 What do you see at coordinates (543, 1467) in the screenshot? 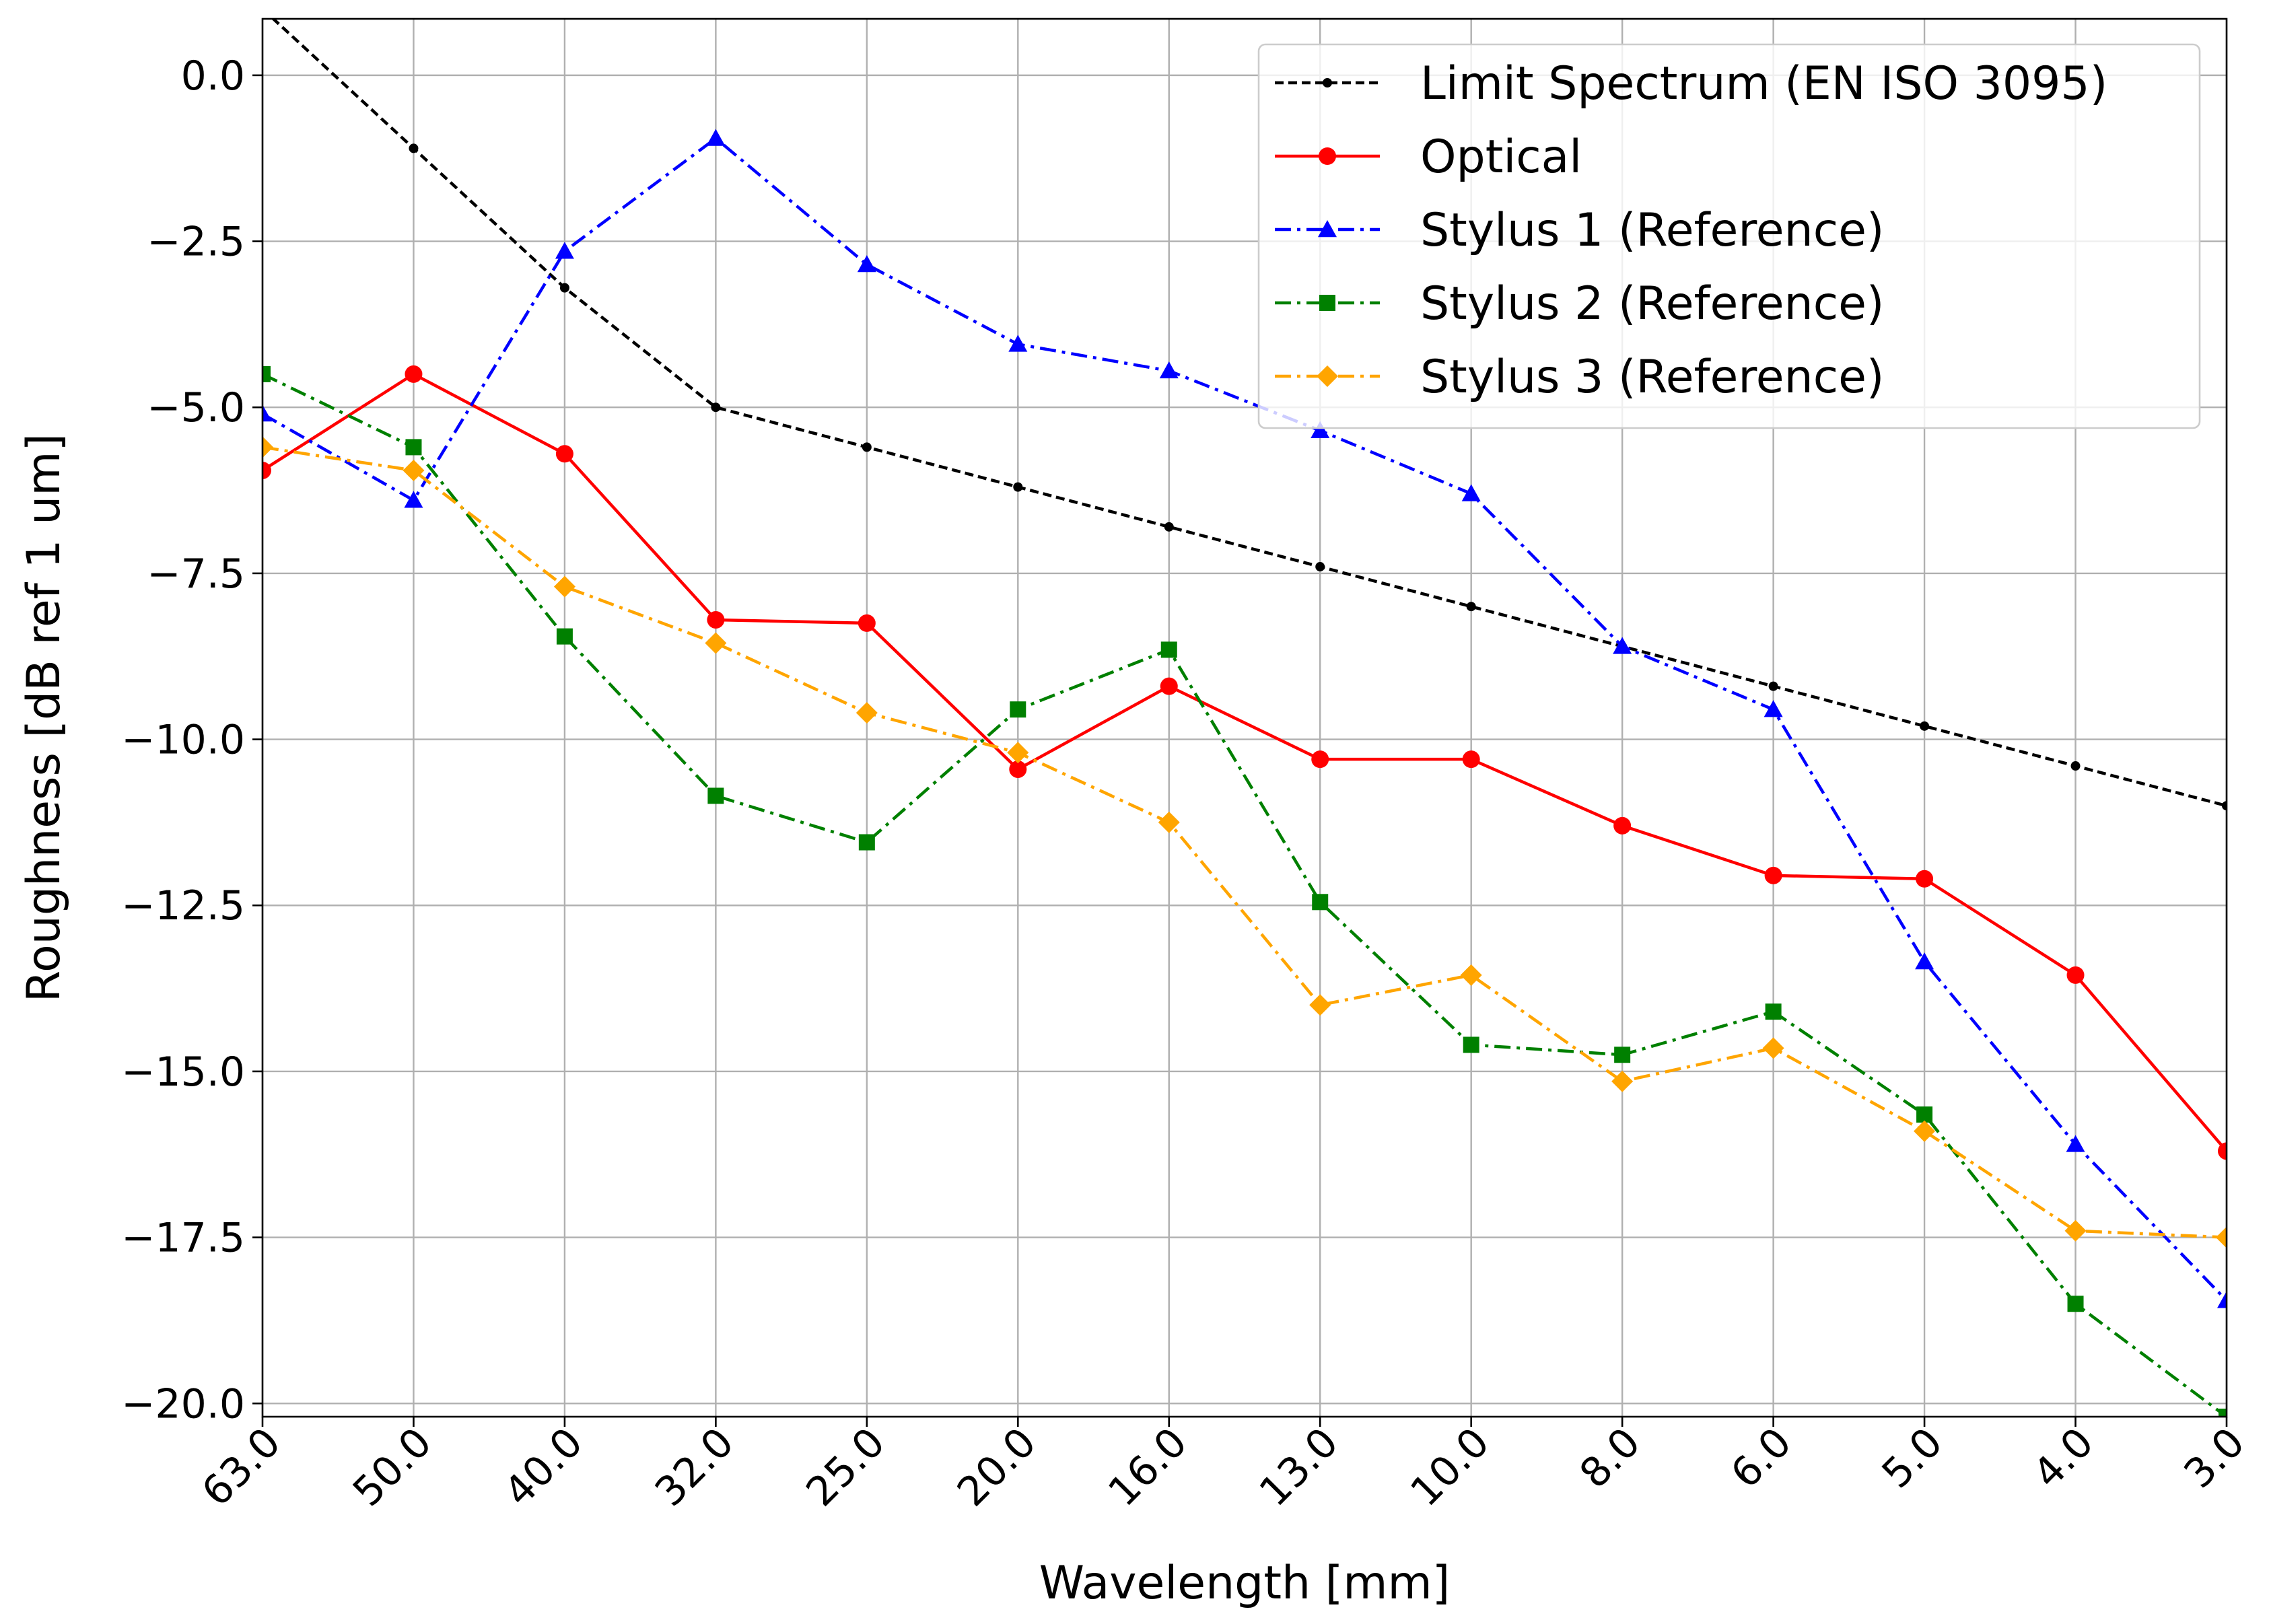
I see `x-tick-label: 40.0` at bounding box center [543, 1467].